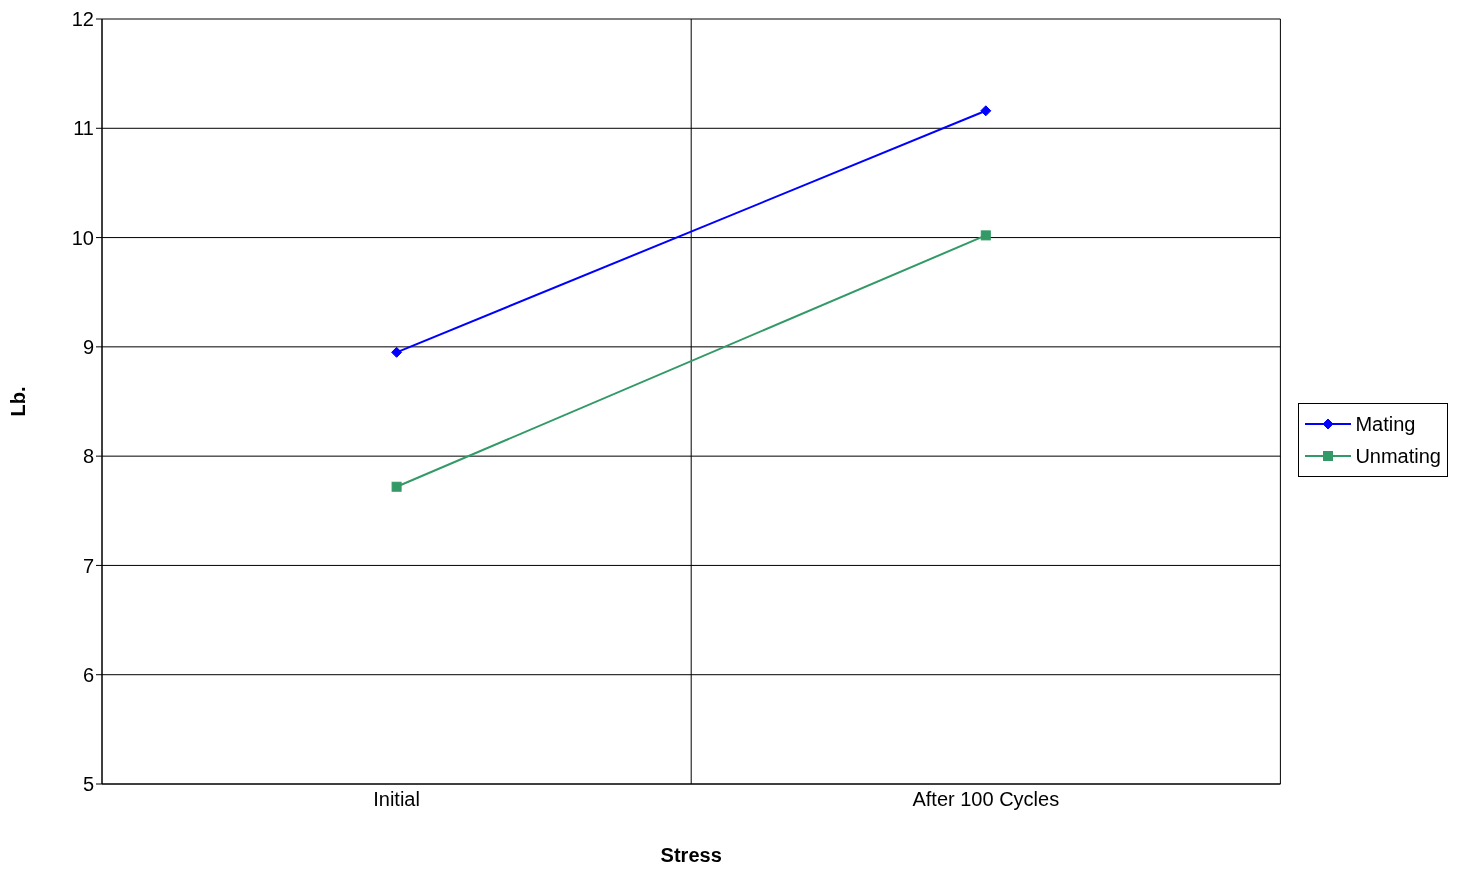 The height and width of the screenshot is (872, 1458). Describe the element at coordinates (88, 346) in the screenshot. I see `y-tick-label: 9` at that location.